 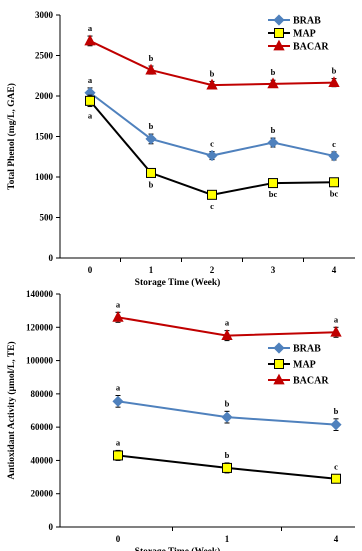 I want to click on series-map: a b c, so click(x=227, y=460).